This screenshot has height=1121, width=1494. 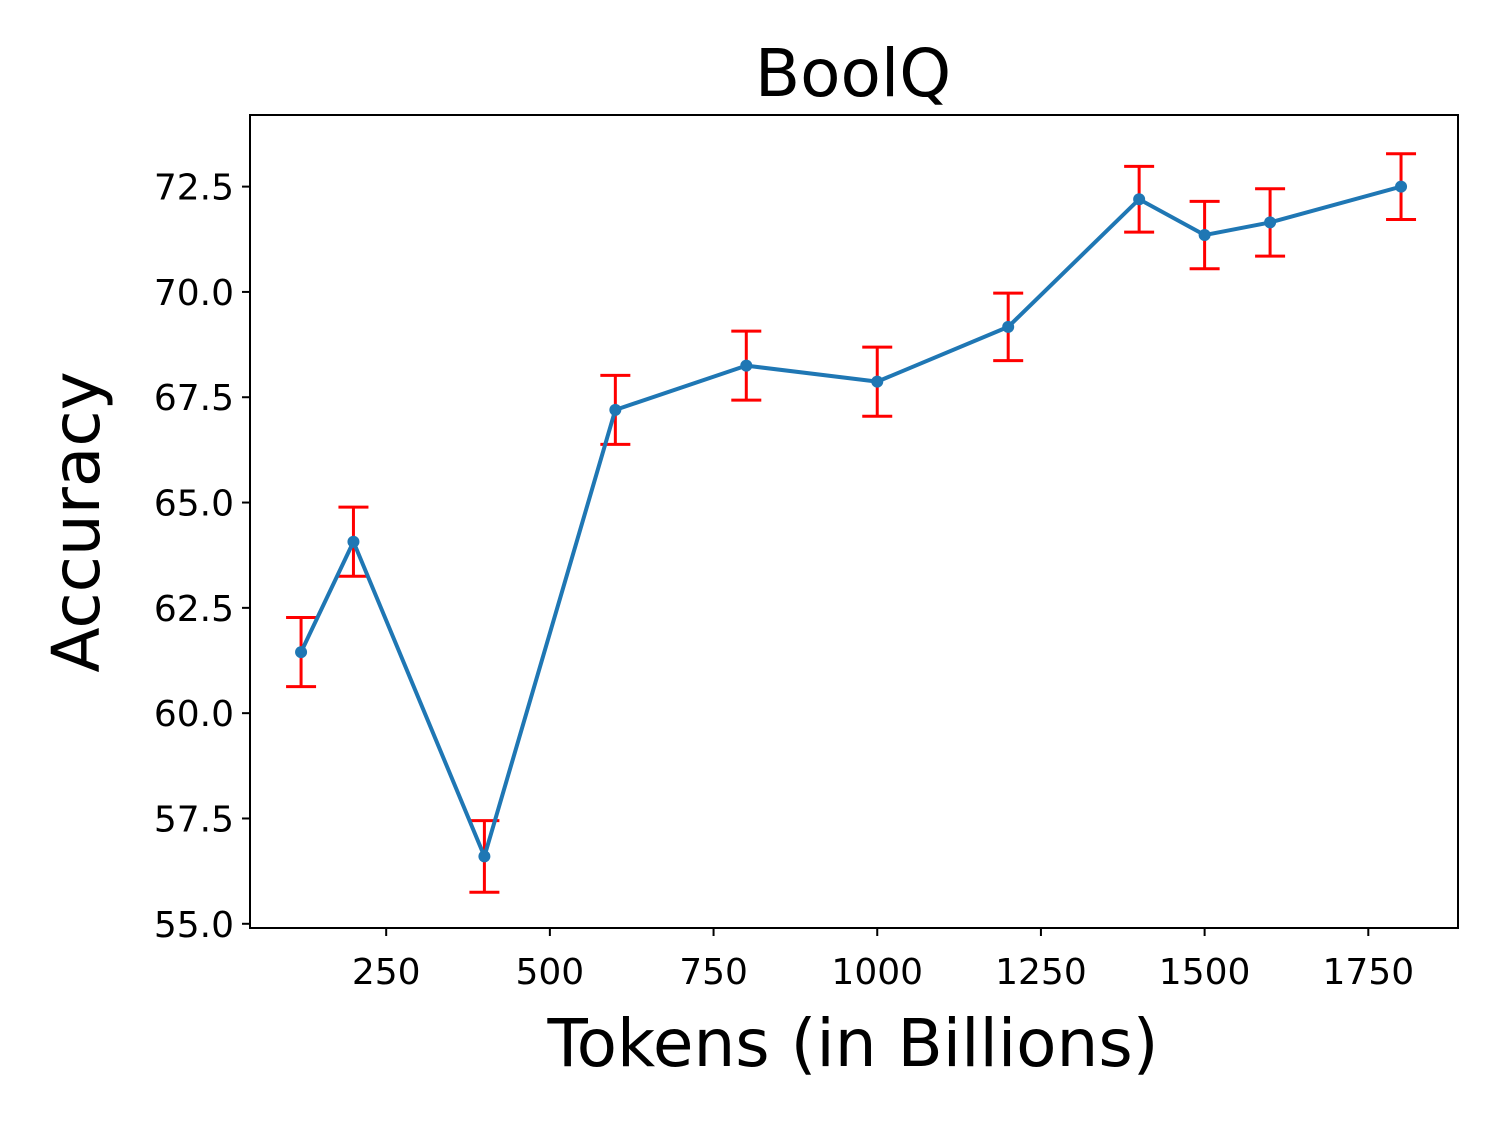 What do you see at coordinates (194, 398) in the screenshot?
I see `y-tick-label: 67.5` at bounding box center [194, 398].